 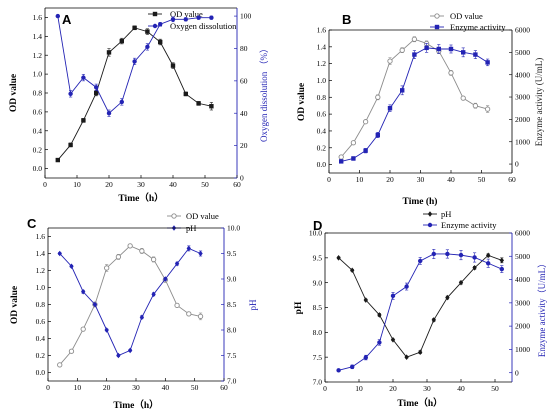 I want to click on y-tick-label-right: 80, so click(x=244, y=48).